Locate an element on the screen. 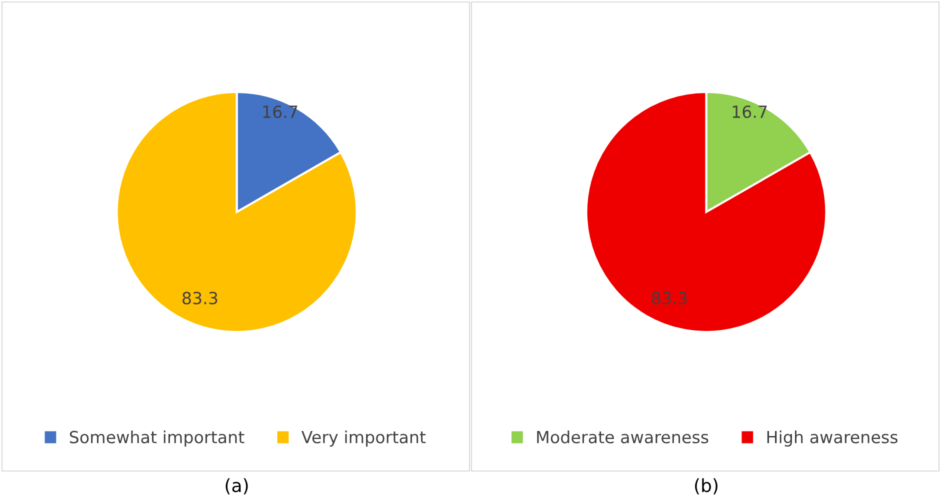 The width and height of the screenshot is (943, 501). legend-label: High awareness is located at coordinates (832, 438).